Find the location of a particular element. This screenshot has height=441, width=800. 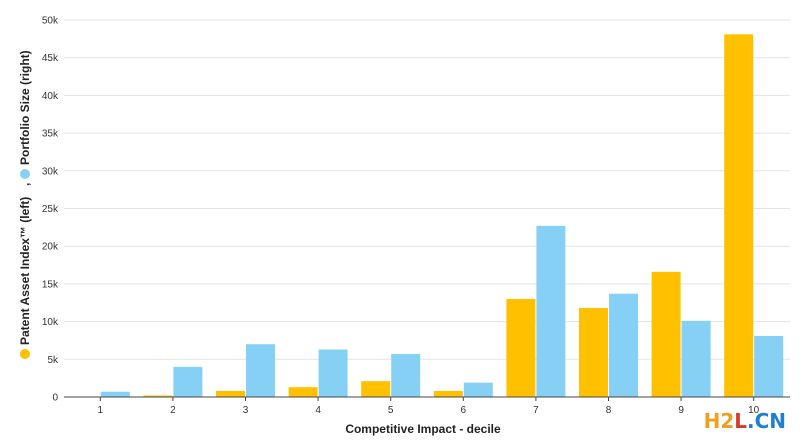

watermark-part-2: L is located at coordinates (740, 421).